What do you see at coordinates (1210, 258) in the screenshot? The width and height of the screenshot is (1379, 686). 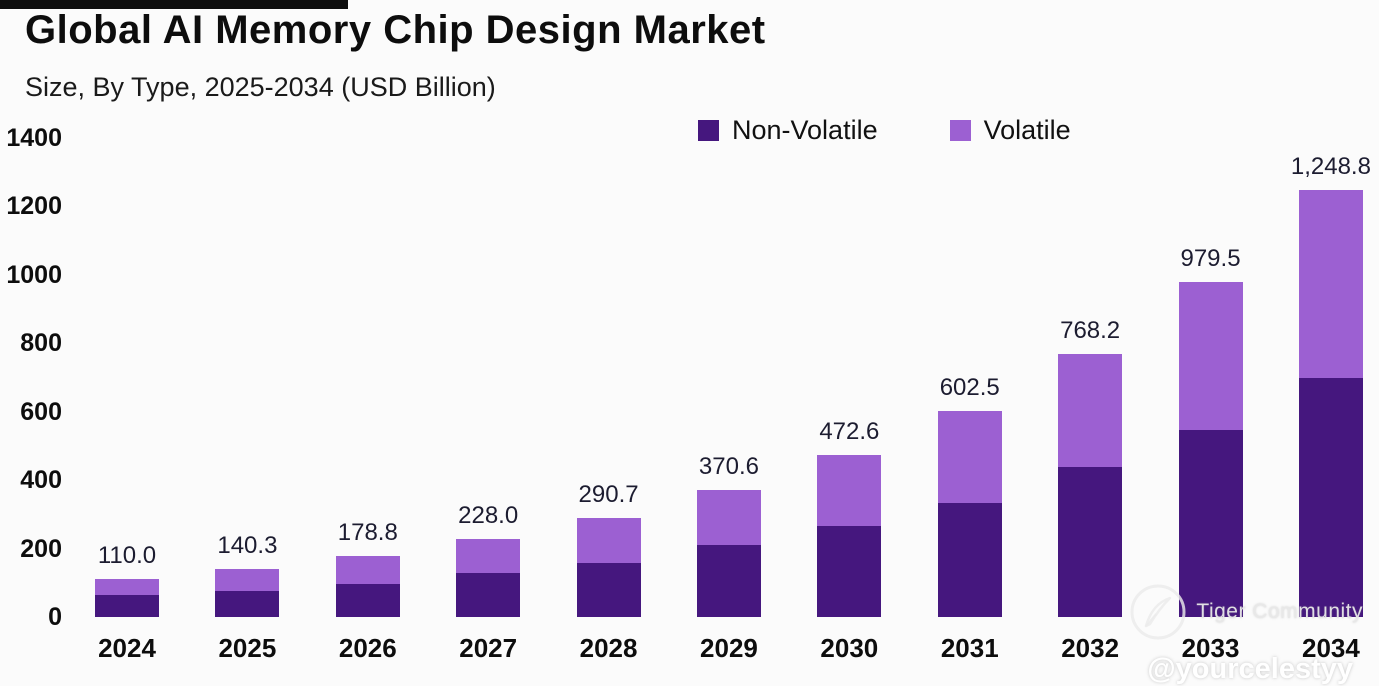 I see `bar-total-label: 979.5` at bounding box center [1210, 258].